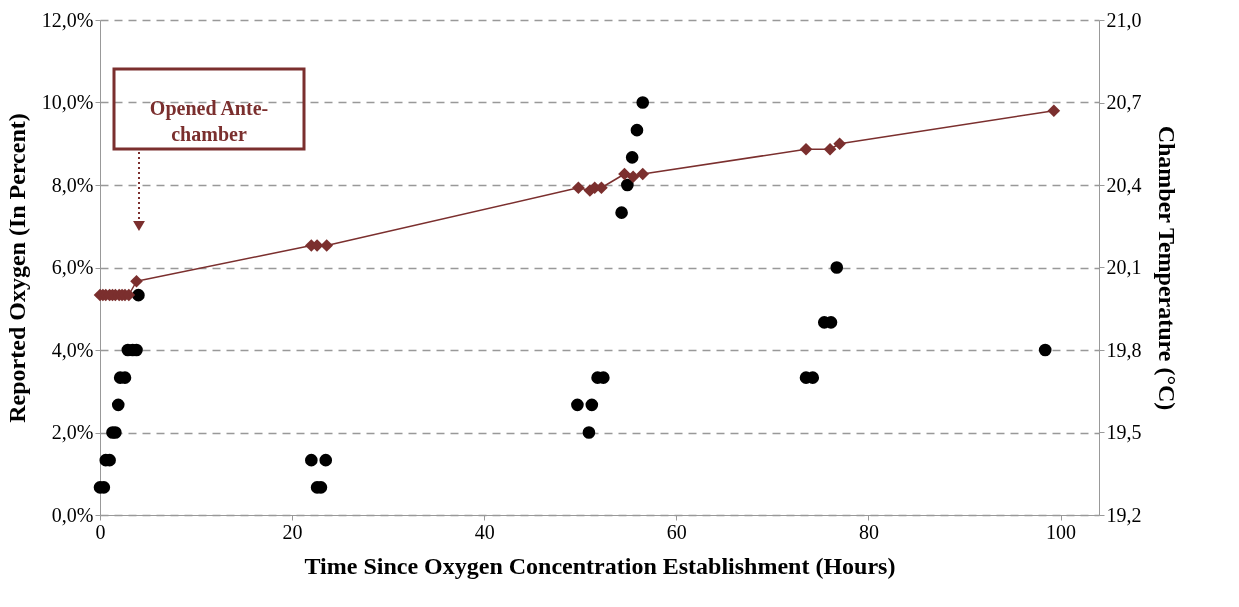 This screenshot has height=607, width=1239. What do you see at coordinates (100, 531) in the screenshot?
I see `x-tick-label: 0` at bounding box center [100, 531].